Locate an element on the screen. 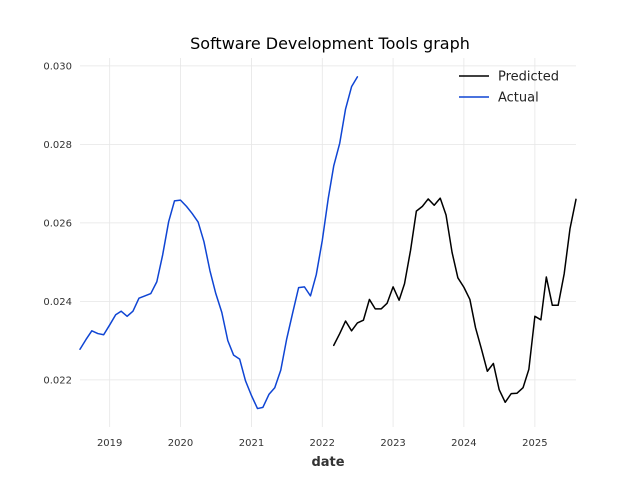 Image resolution: width=640 pixels, height=480 pixels. legend-label-actual: Actual is located at coordinates (518, 98).